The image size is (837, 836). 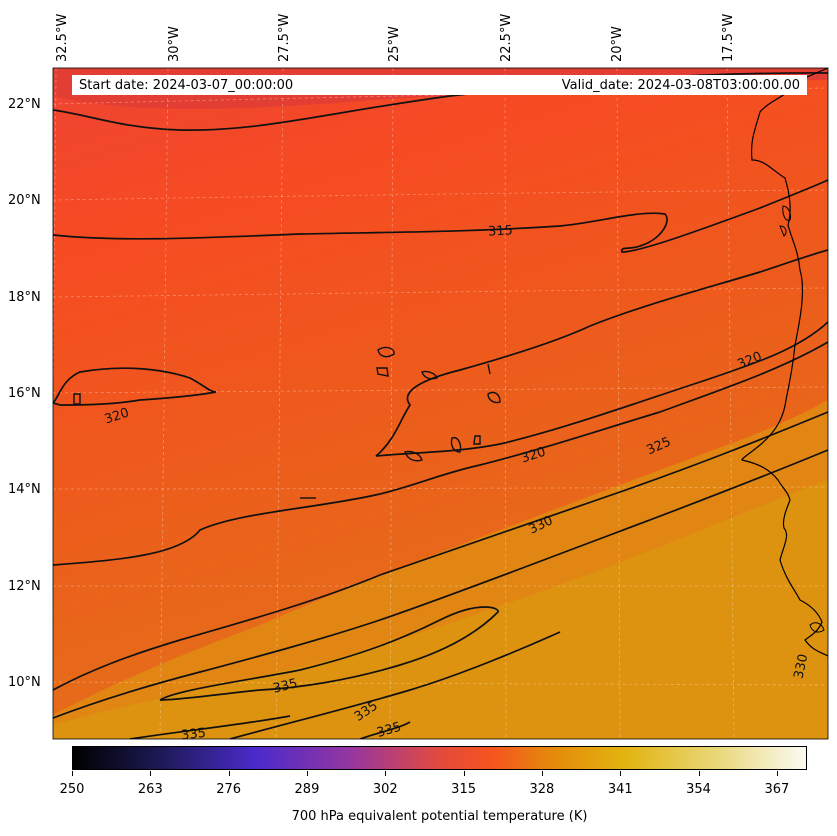 What do you see at coordinates (24, 489) in the screenshot?
I see `lat-label: 14°N` at bounding box center [24, 489].